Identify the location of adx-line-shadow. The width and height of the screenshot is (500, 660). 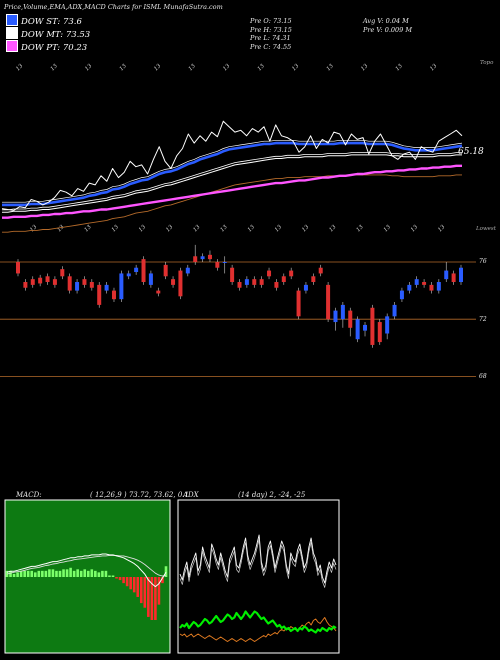
(258, 563).